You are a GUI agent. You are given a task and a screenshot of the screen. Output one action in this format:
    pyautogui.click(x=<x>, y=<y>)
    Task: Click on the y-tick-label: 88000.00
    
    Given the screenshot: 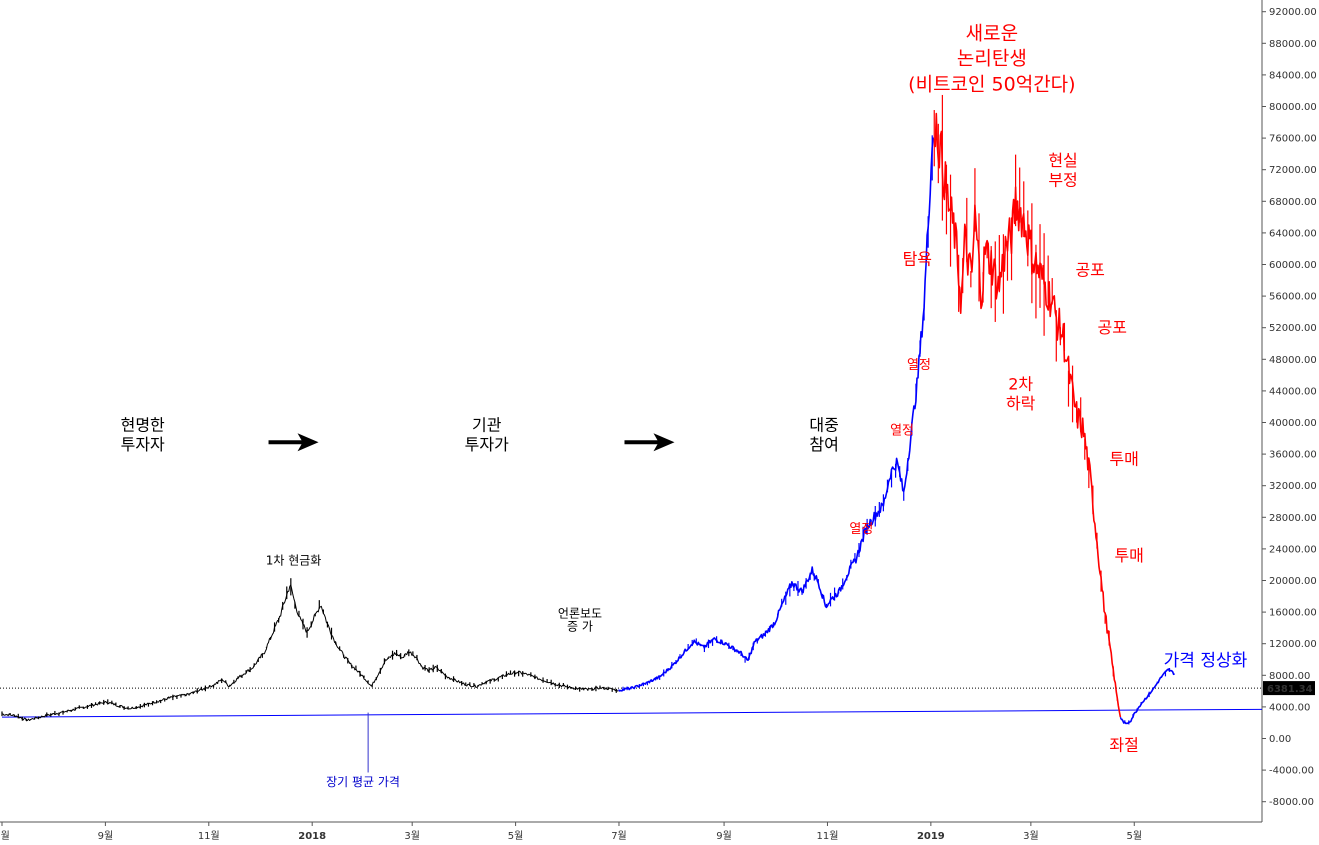 What is the action you would take?
    pyautogui.click(x=1293, y=44)
    